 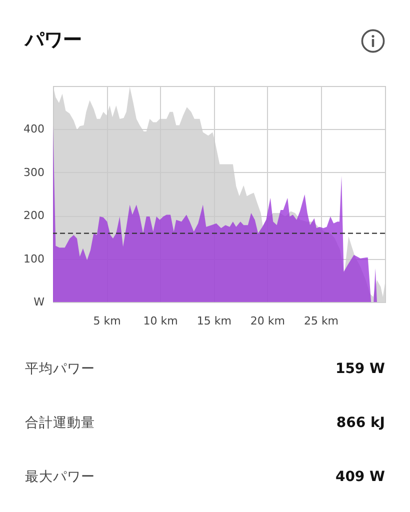 What do you see at coordinates (321, 321) in the screenshot?
I see `x-tick-label: 25 km` at bounding box center [321, 321].